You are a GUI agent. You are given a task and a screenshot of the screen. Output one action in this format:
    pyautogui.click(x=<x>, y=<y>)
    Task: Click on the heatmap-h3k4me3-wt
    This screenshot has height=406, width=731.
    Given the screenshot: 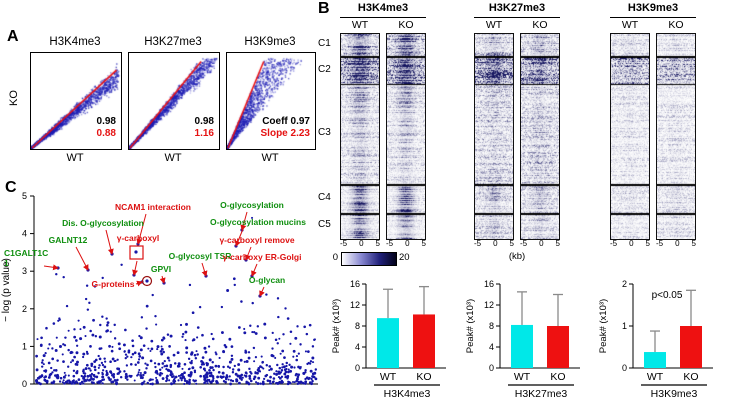 What is the action you would take?
    pyautogui.click(x=360, y=136)
    